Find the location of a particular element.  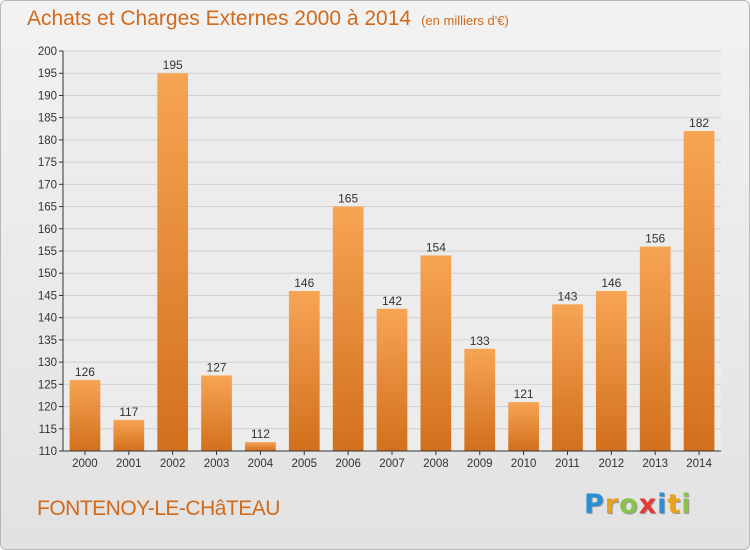

data-label: 127 is located at coordinates (217, 367).